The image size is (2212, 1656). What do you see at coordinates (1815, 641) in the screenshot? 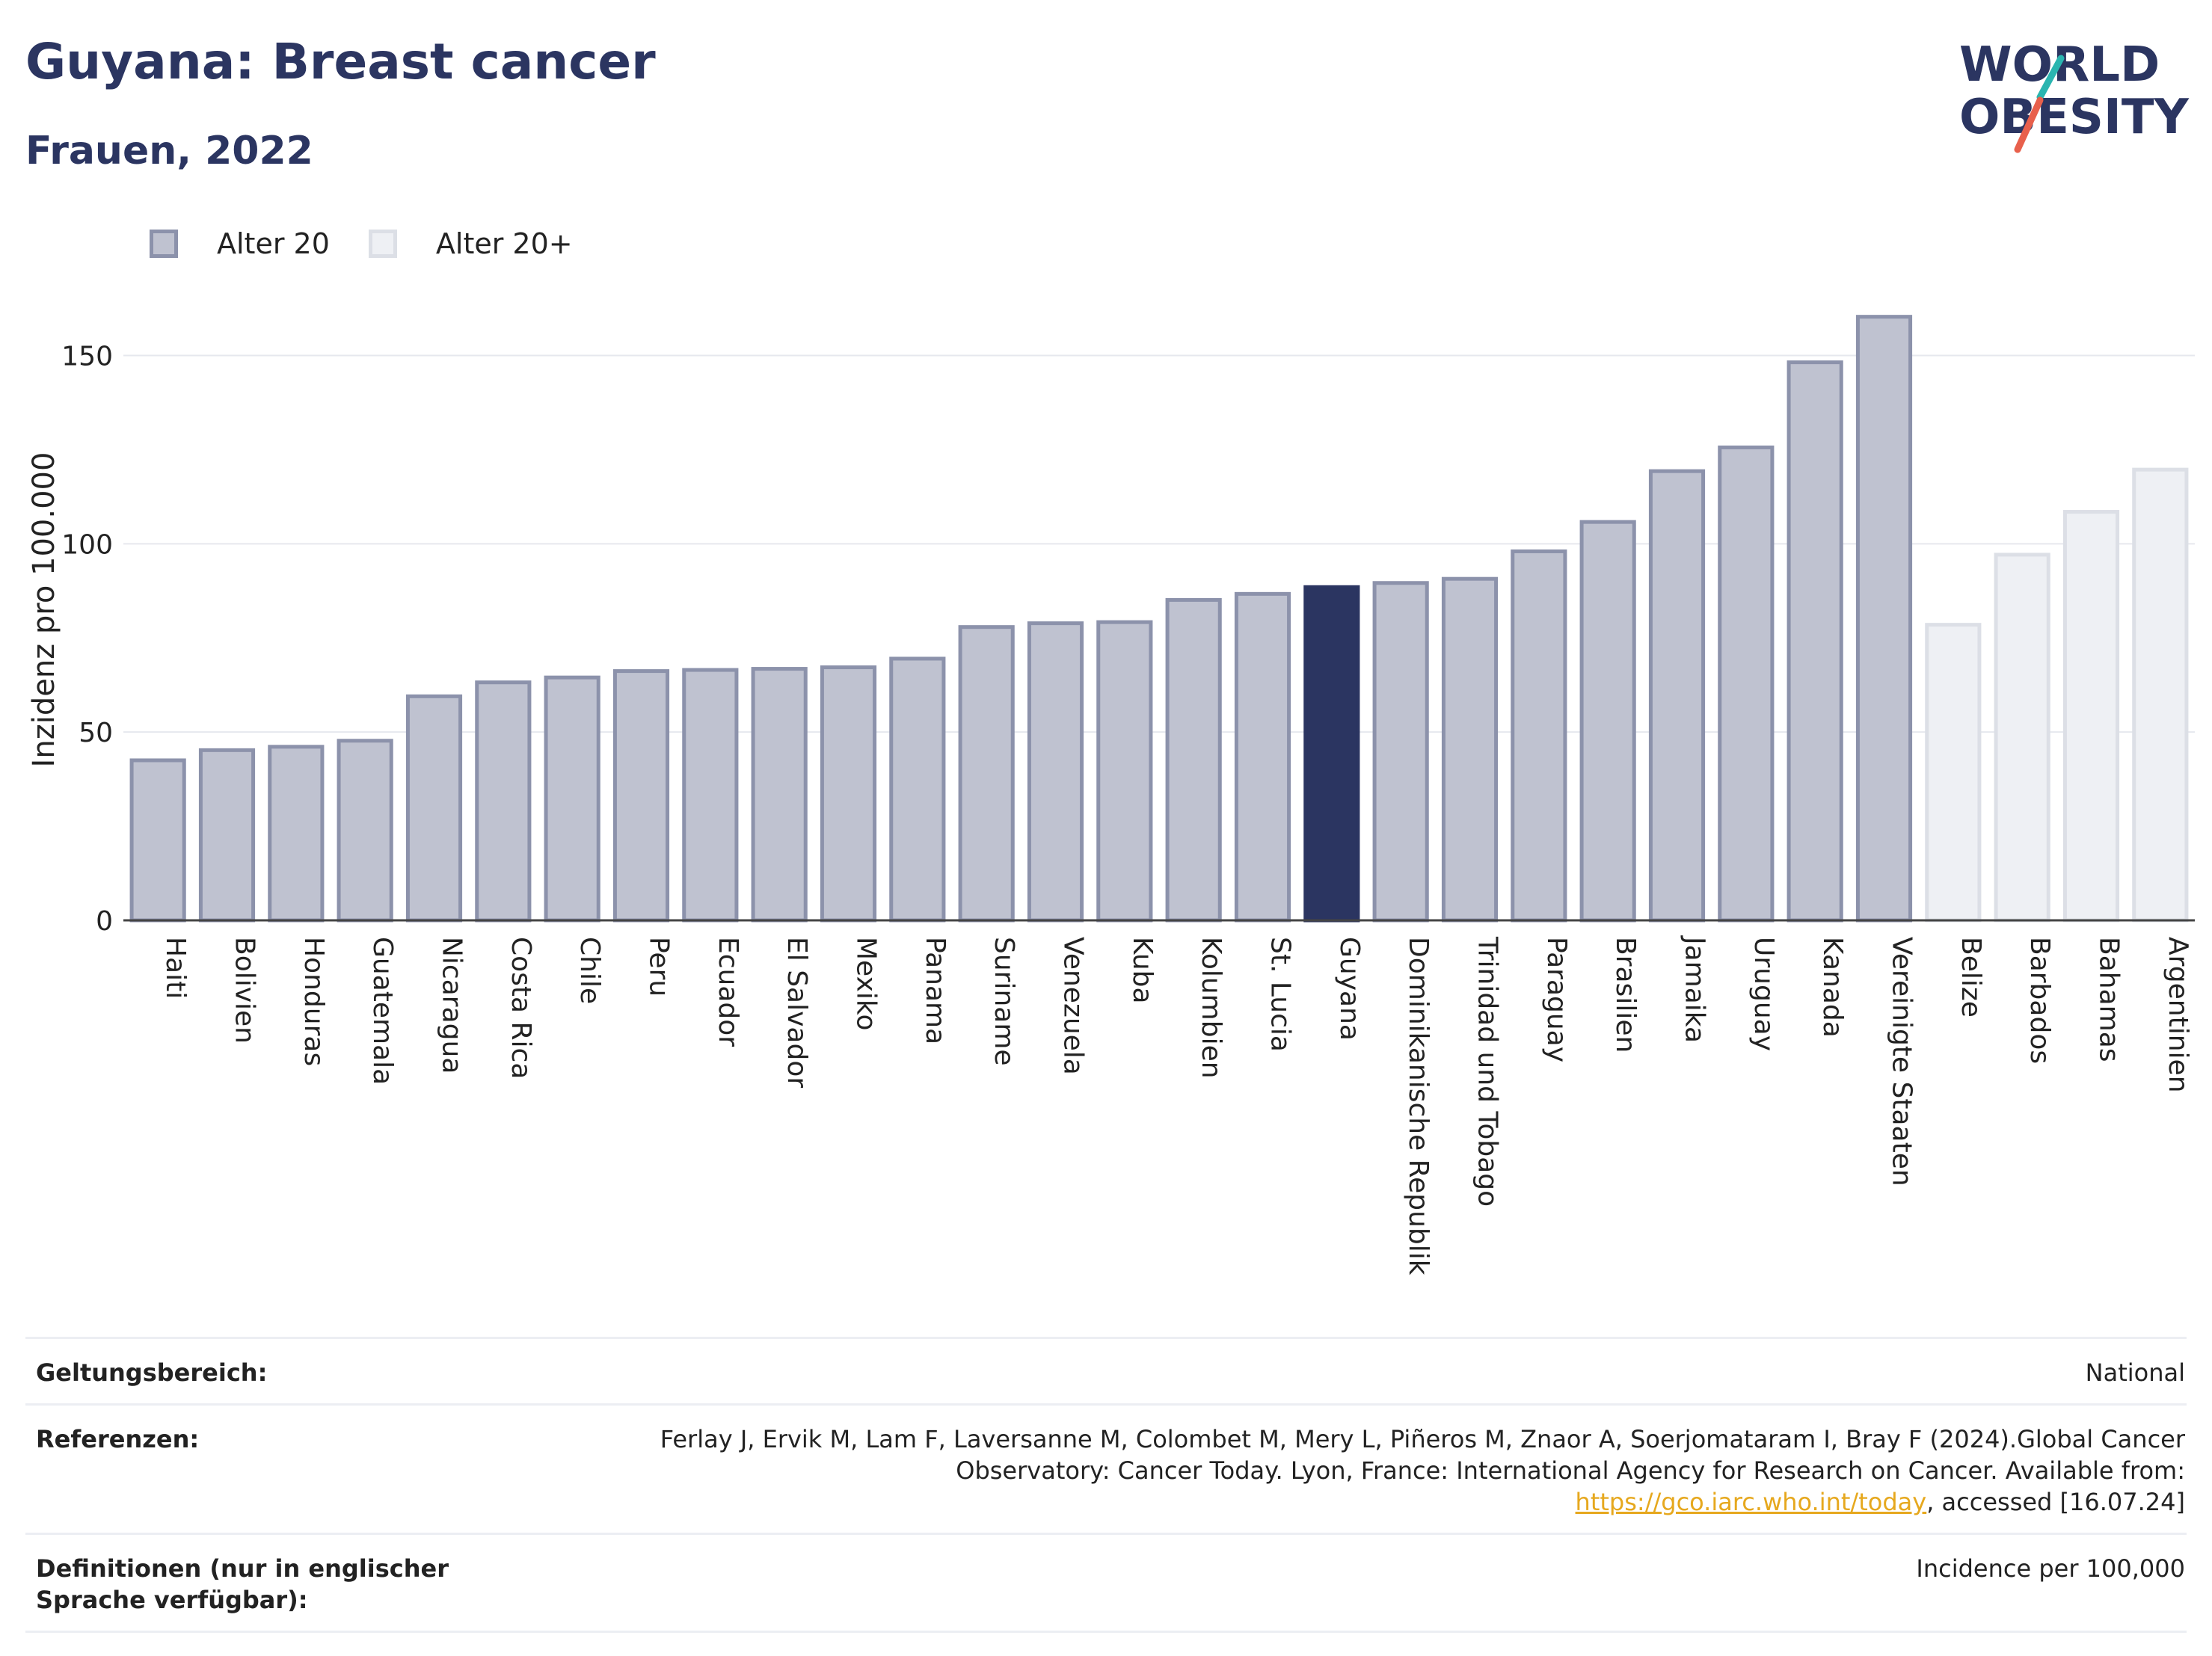
I see `bar-kanada` at bounding box center [1815, 641].